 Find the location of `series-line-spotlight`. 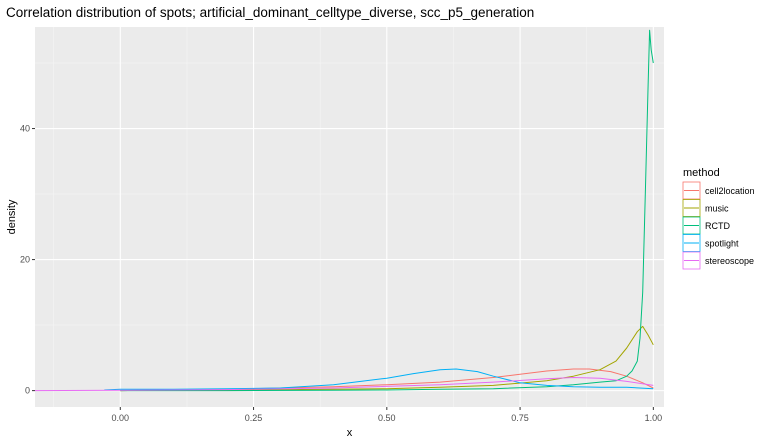

series-line-spotlight is located at coordinates (379, 379).